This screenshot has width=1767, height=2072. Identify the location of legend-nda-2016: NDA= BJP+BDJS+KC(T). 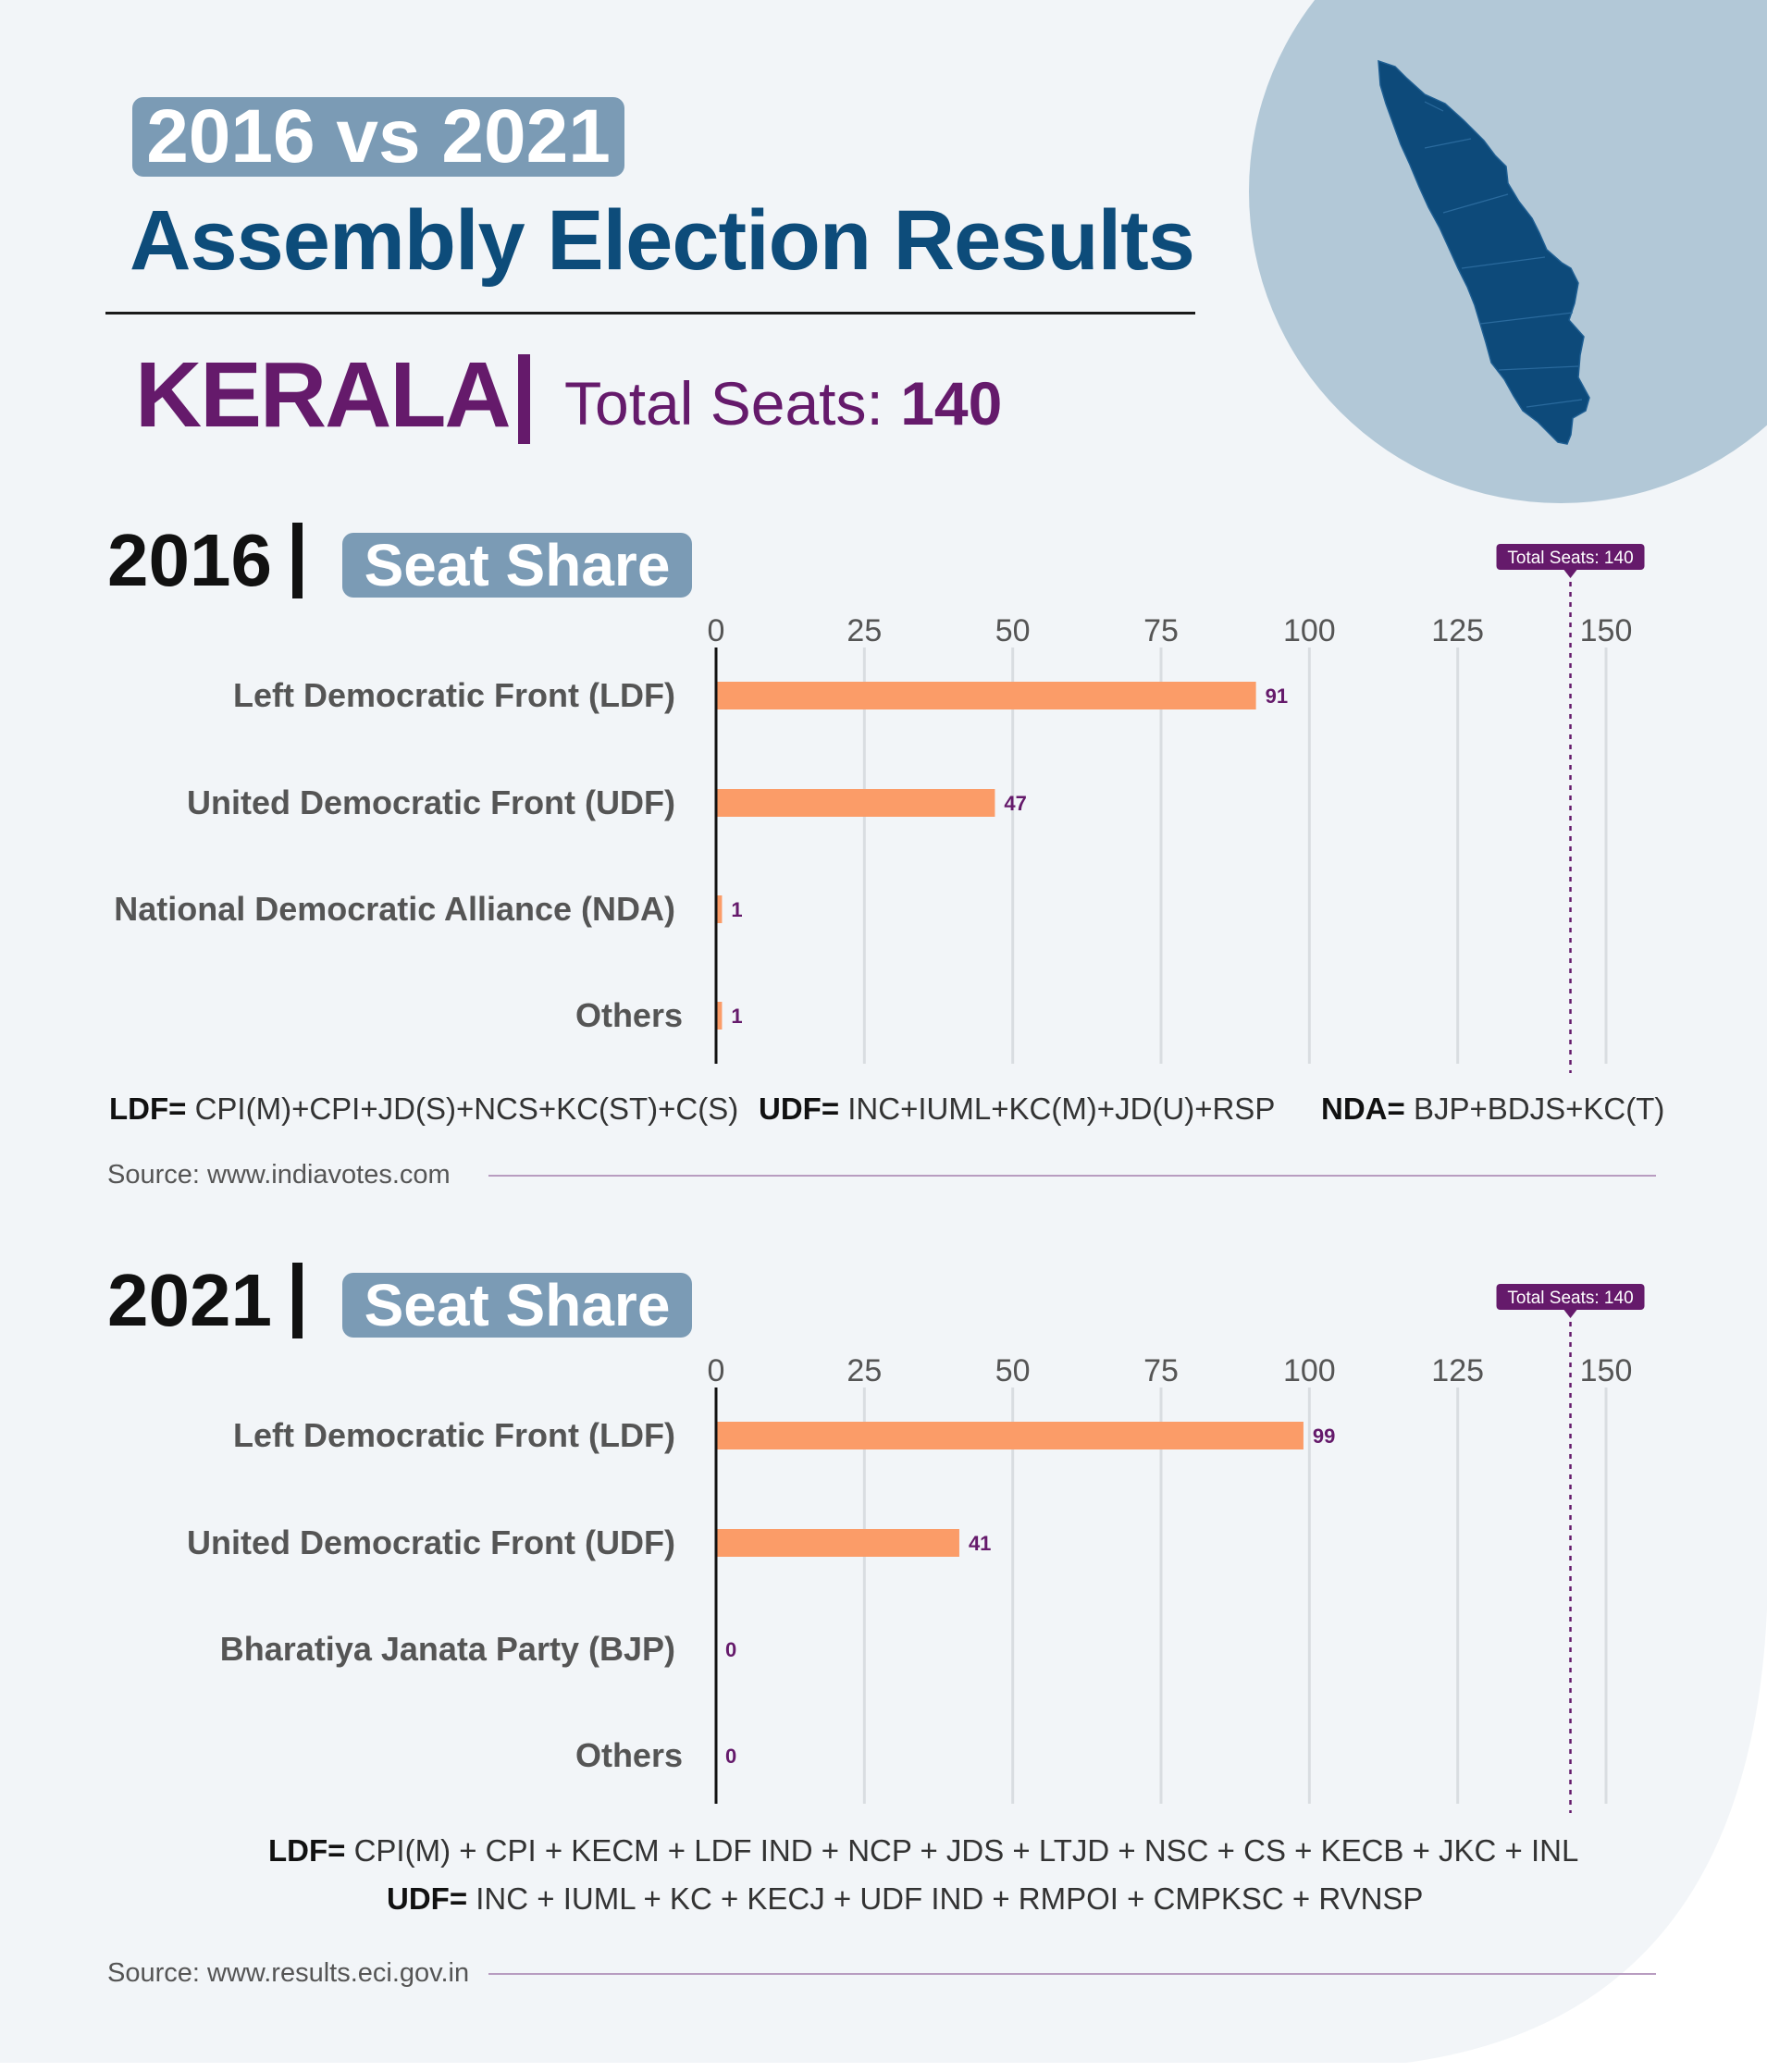
(1492, 1110).